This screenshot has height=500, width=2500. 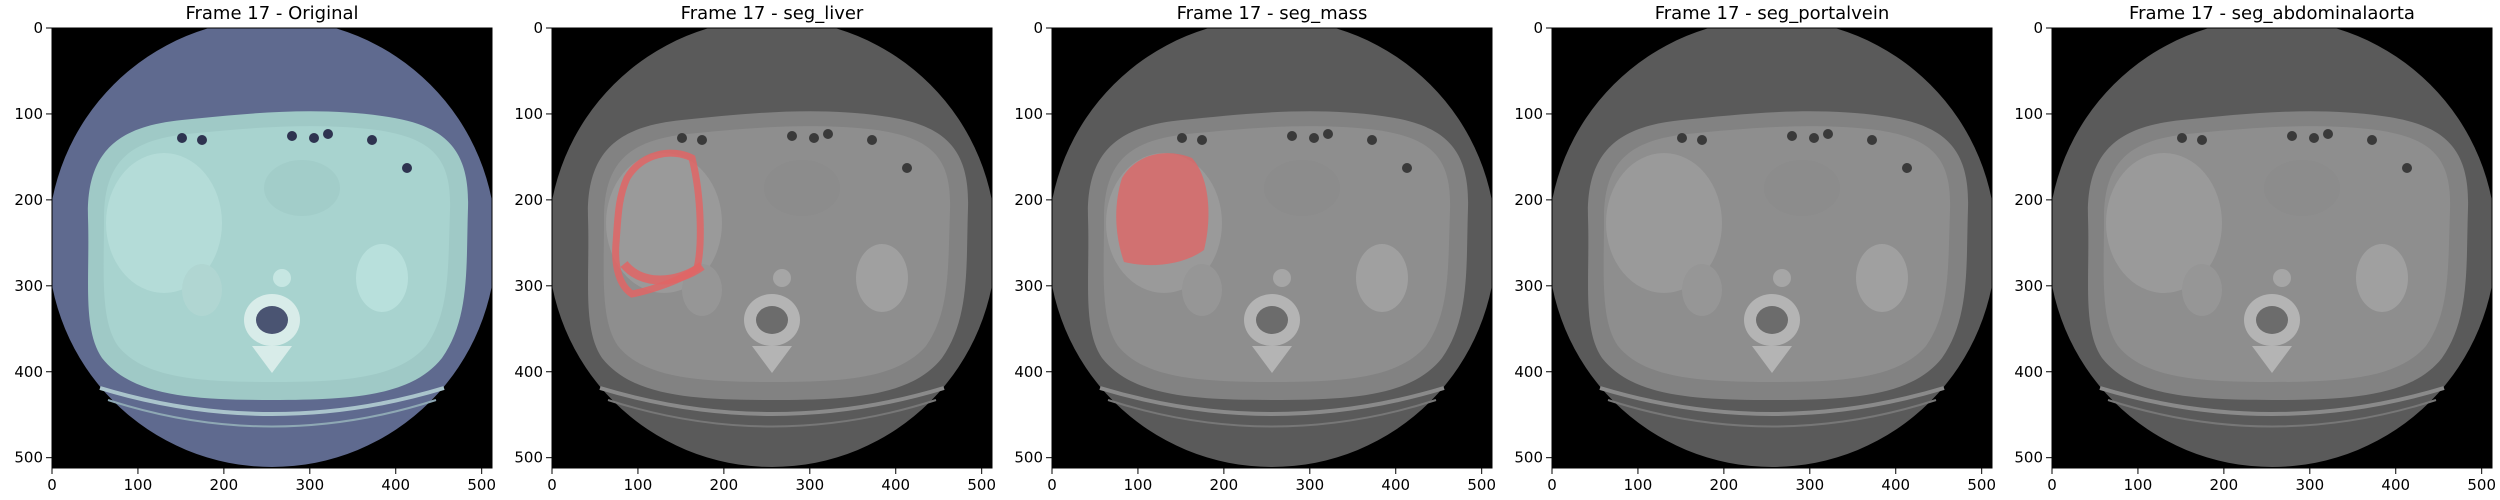 I want to click on liver-region, so click(x=664, y=223).